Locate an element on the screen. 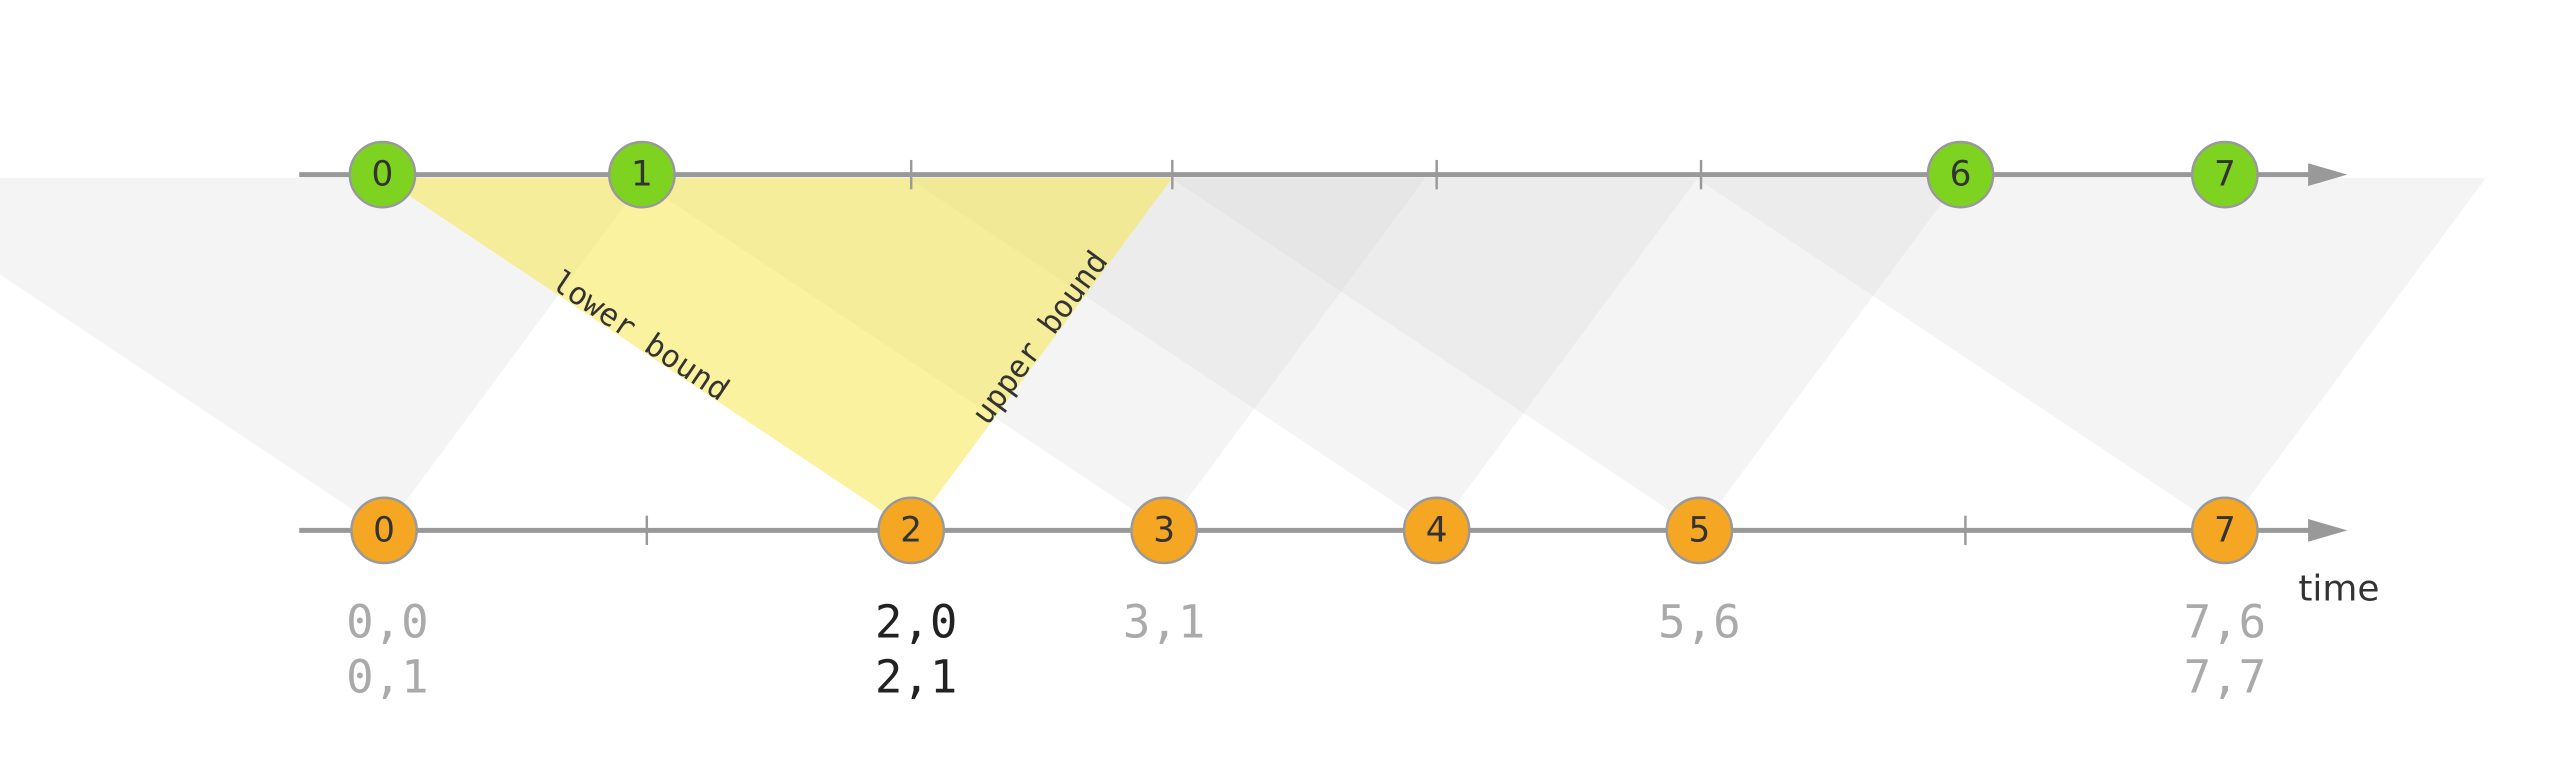 This screenshot has width=2560, height=767. join-result: 7,6 is located at coordinates (2225, 621).